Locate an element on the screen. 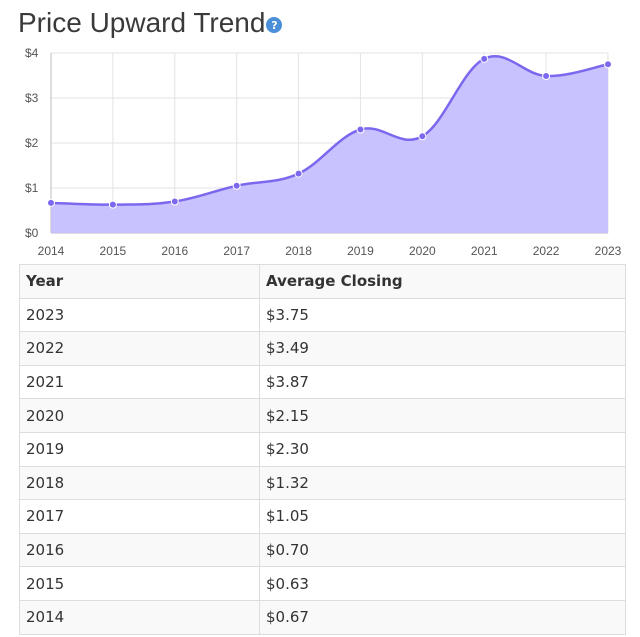 Image resolution: width=640 pixels, height=637 pixels. cell-price: $2.30 is located at coordinates (442, 449).